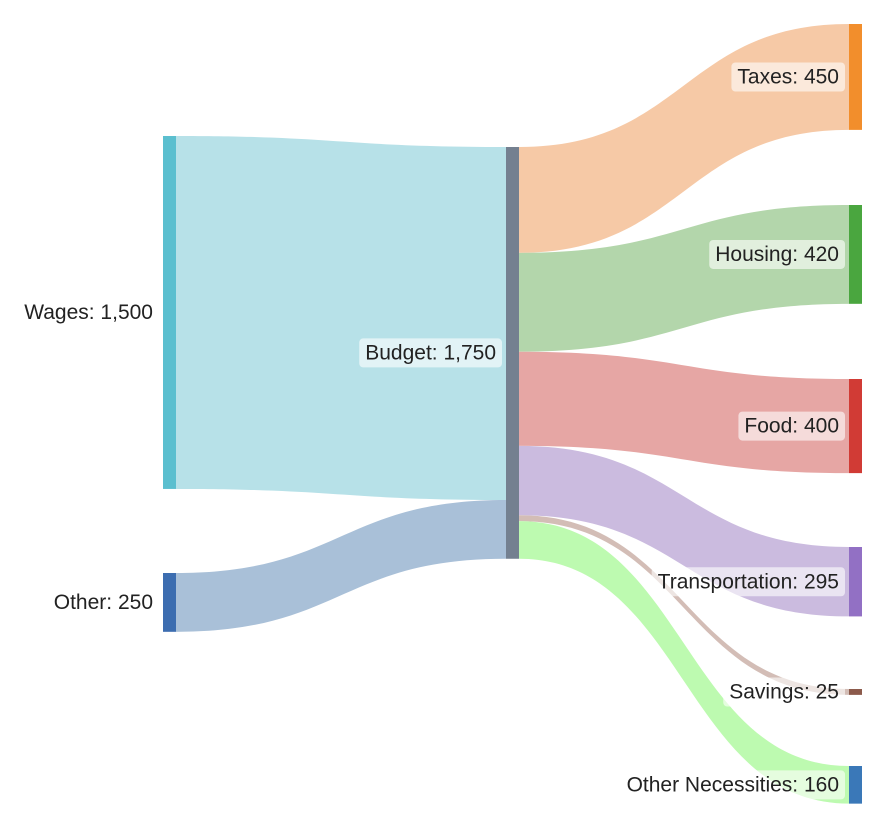 The height and width of the screenshot is (816, 869). I want to click on label-savings: Savings: 25, so click(784, 691).